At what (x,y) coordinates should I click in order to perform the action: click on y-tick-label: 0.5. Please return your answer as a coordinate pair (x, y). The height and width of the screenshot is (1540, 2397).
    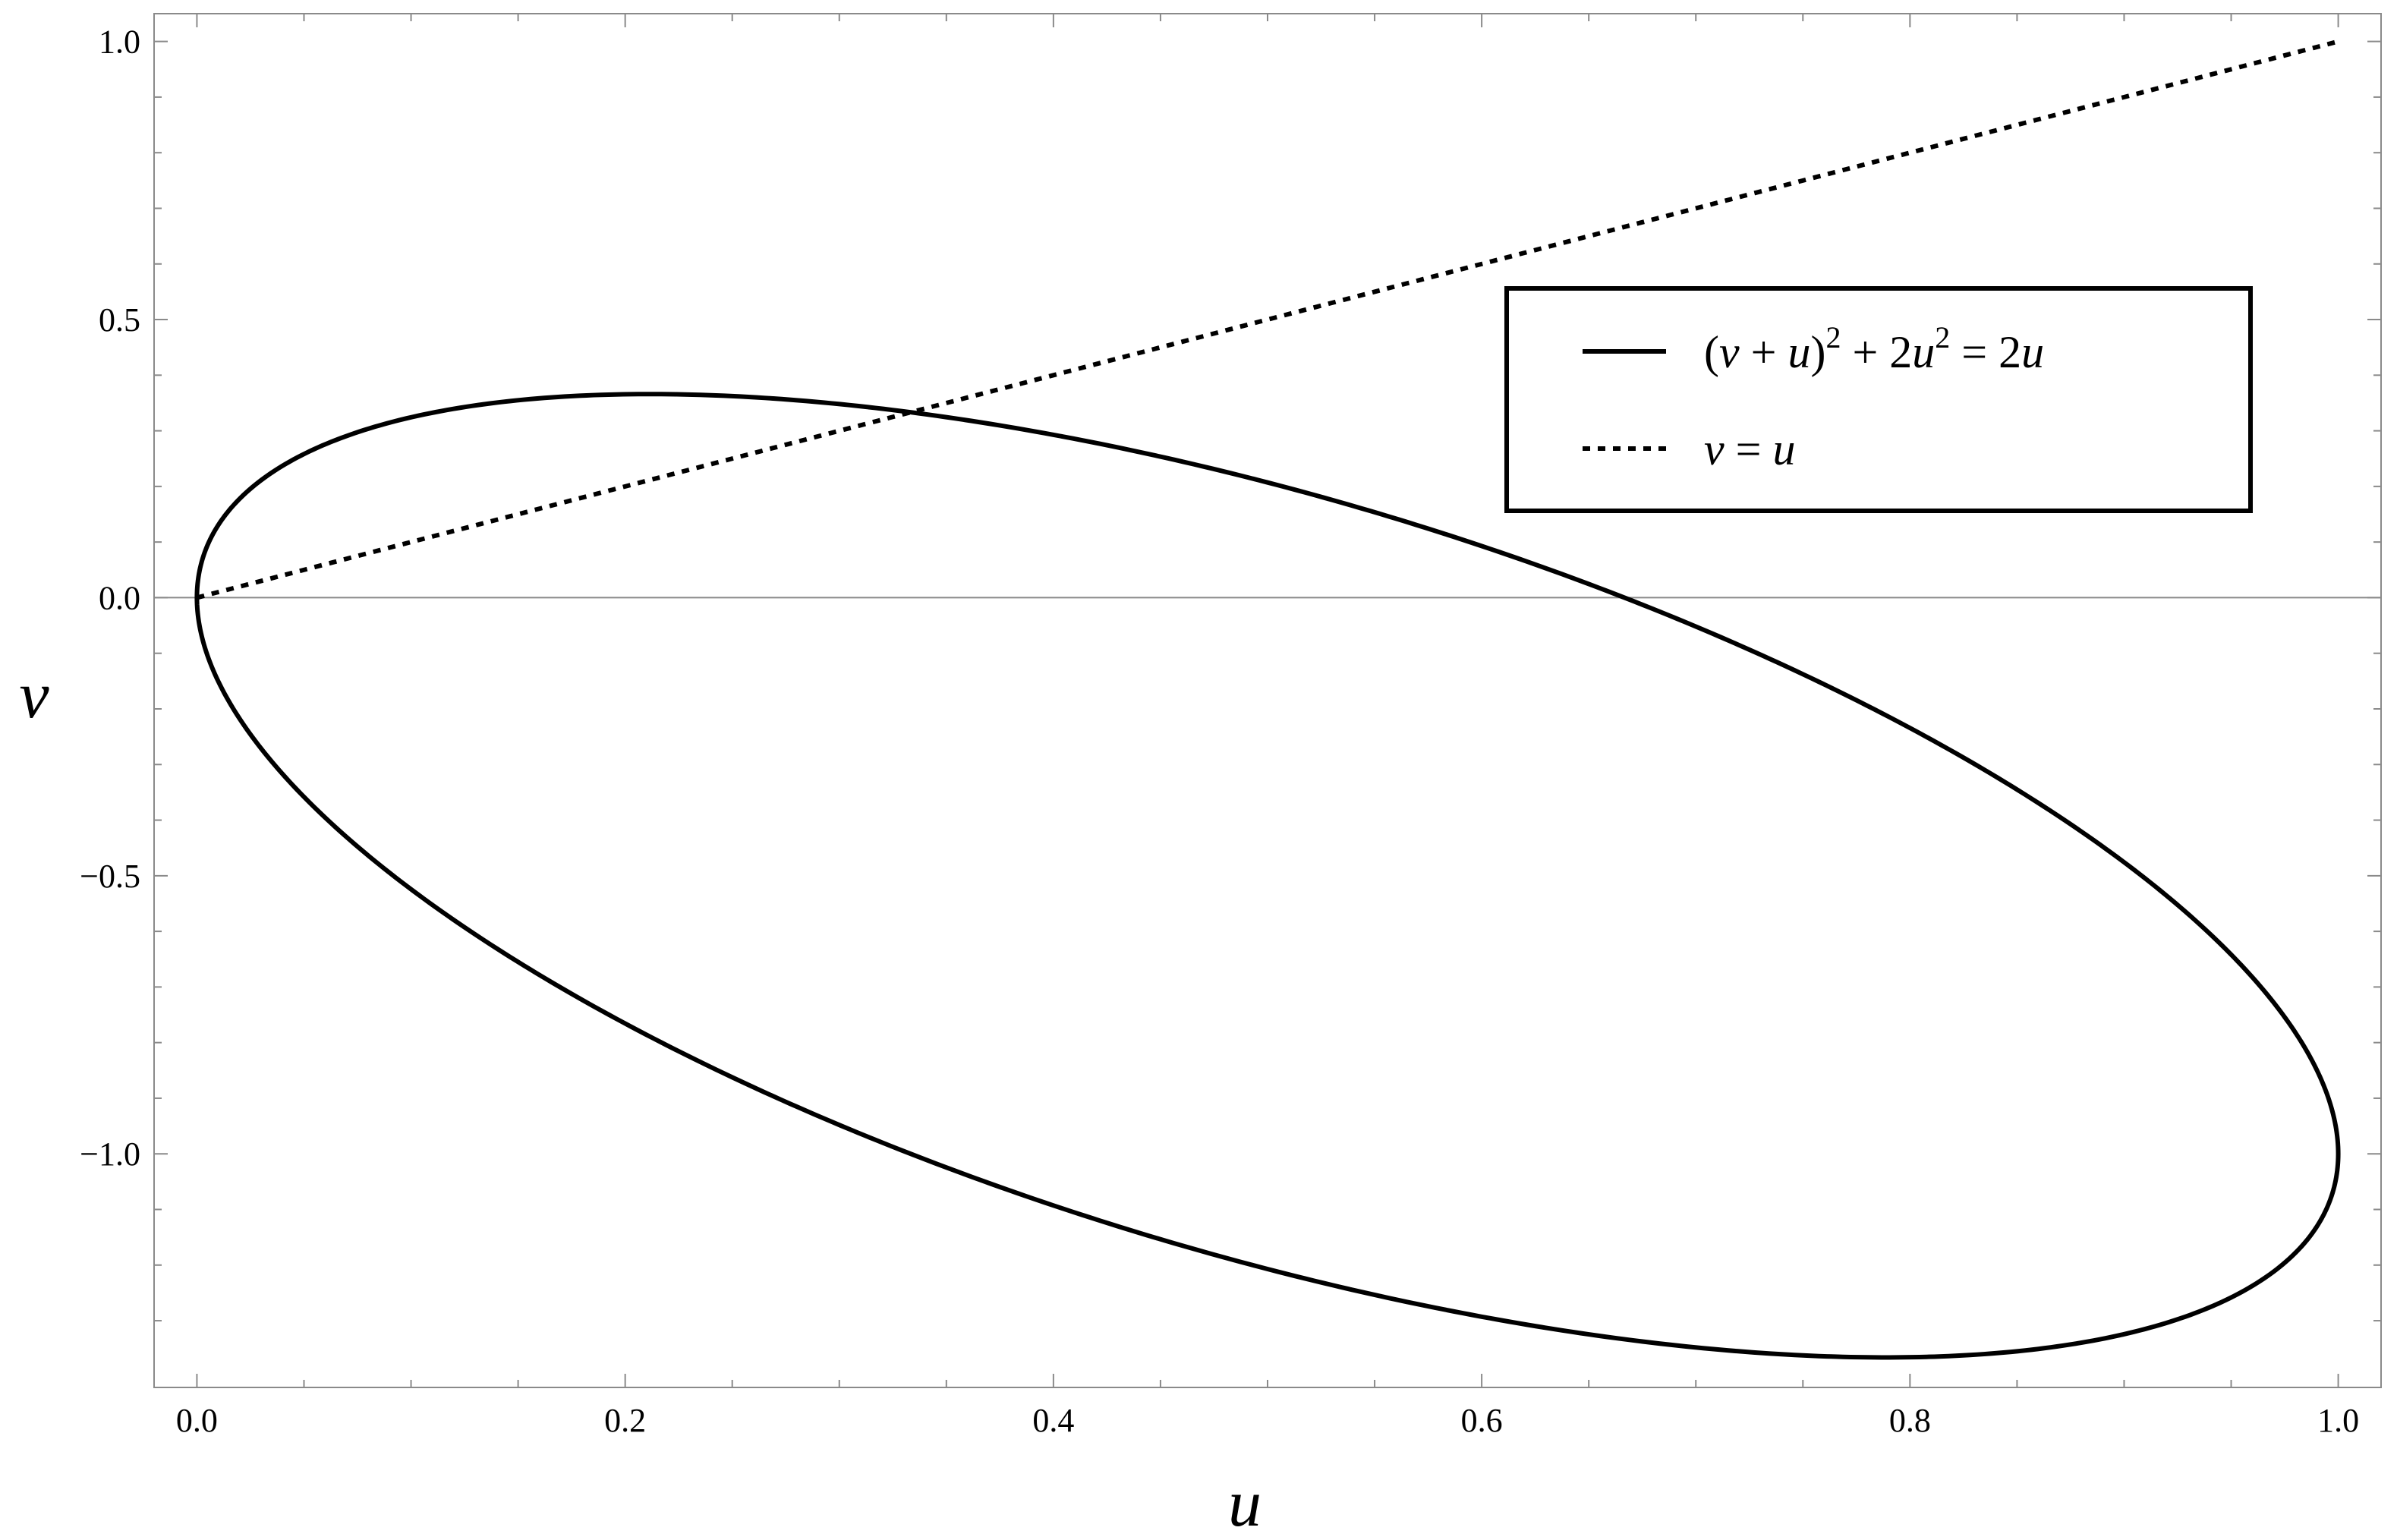
    Looking at the image, I should click on (119, 320).